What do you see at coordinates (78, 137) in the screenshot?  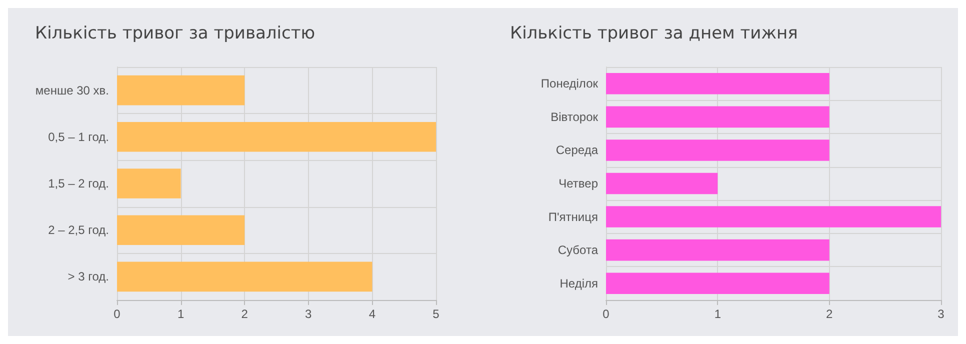 I see `y-tick-label: 0,5 – 1 год.` at bounding box center [78, 137].